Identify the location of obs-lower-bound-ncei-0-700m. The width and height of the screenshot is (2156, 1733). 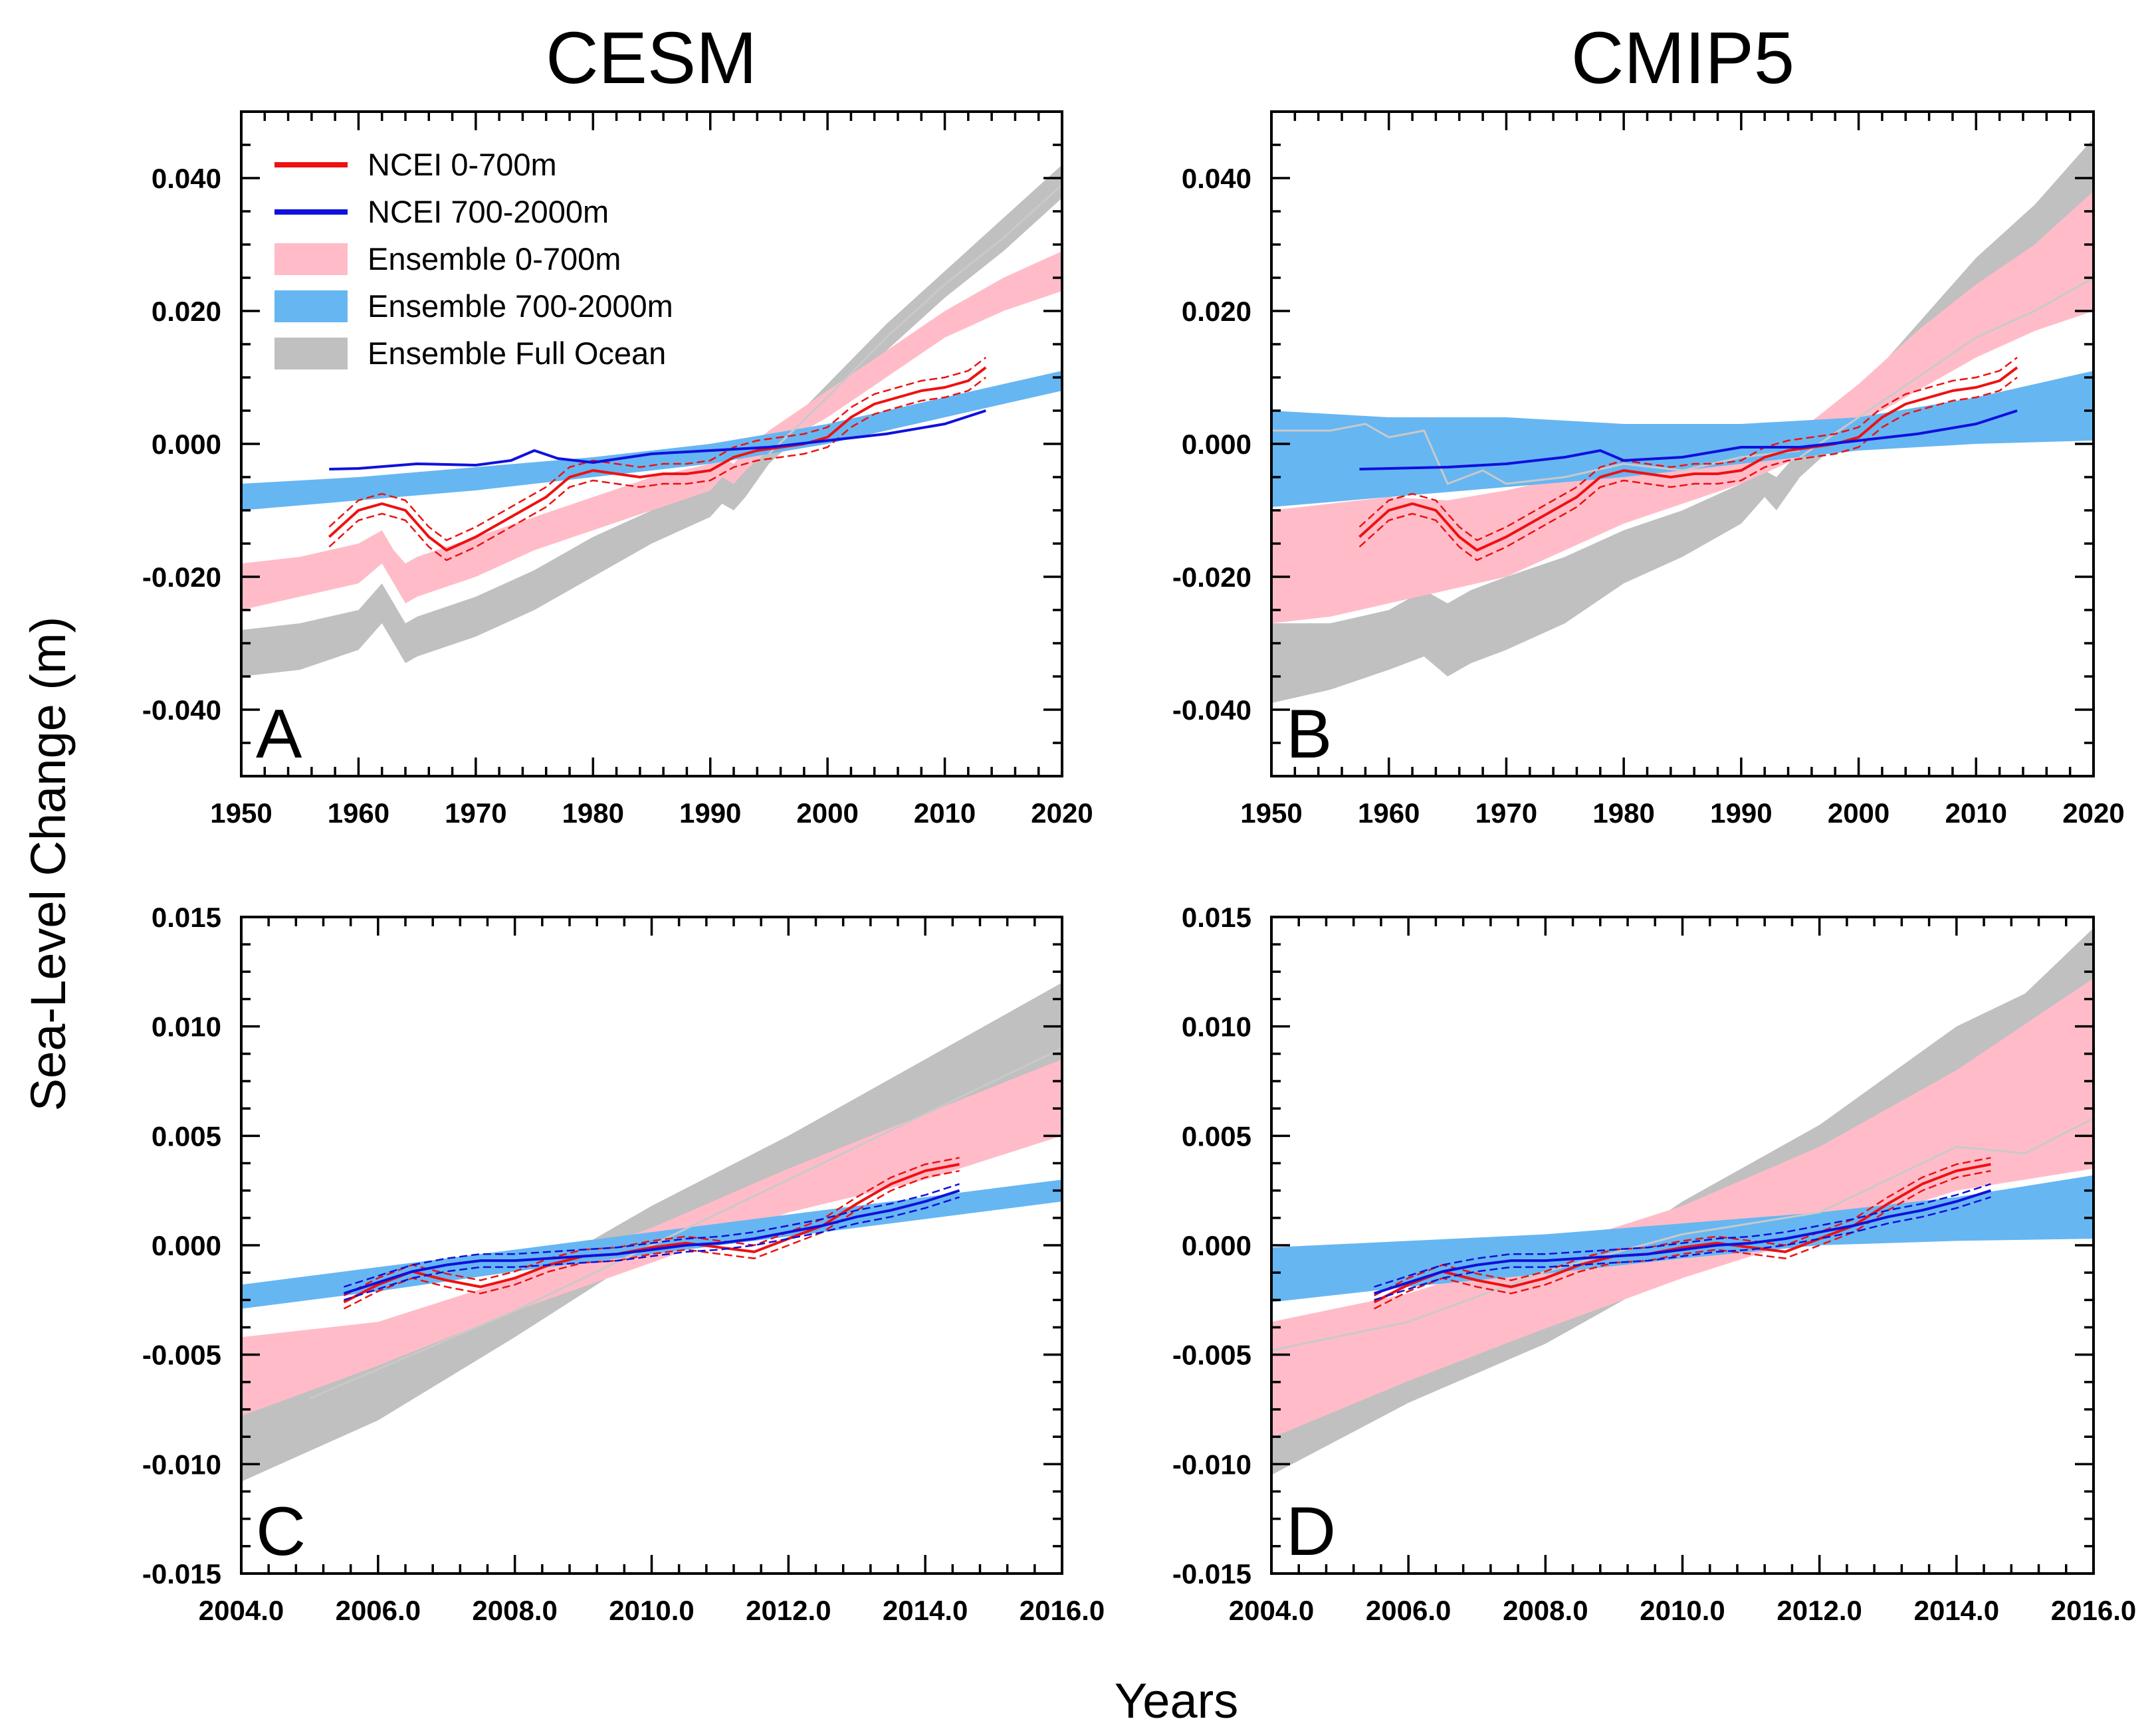
(657, 469).